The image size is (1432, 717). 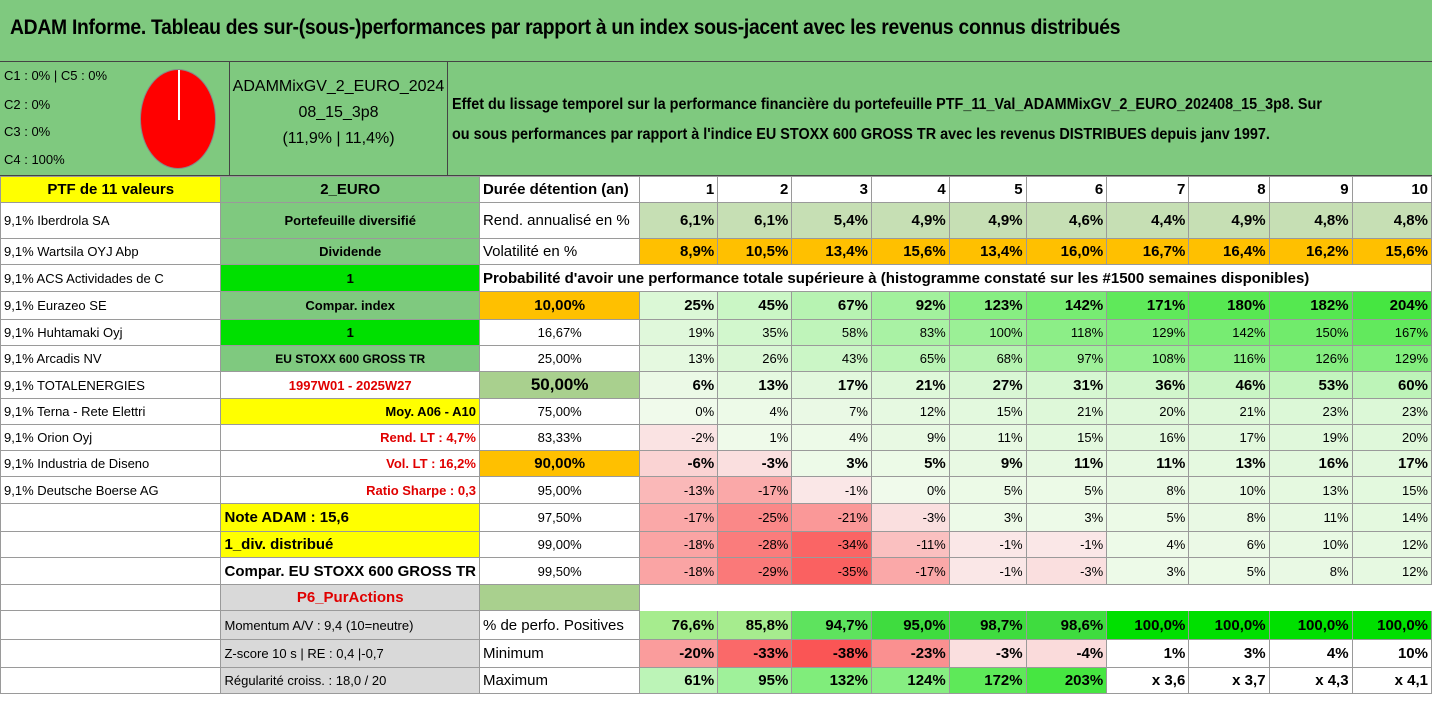 What do you see at coordinates (111, 220) in the screenshot?
I see `holding-cell: 9,1% Iberdrola SA` at bounding box center [111, 220].